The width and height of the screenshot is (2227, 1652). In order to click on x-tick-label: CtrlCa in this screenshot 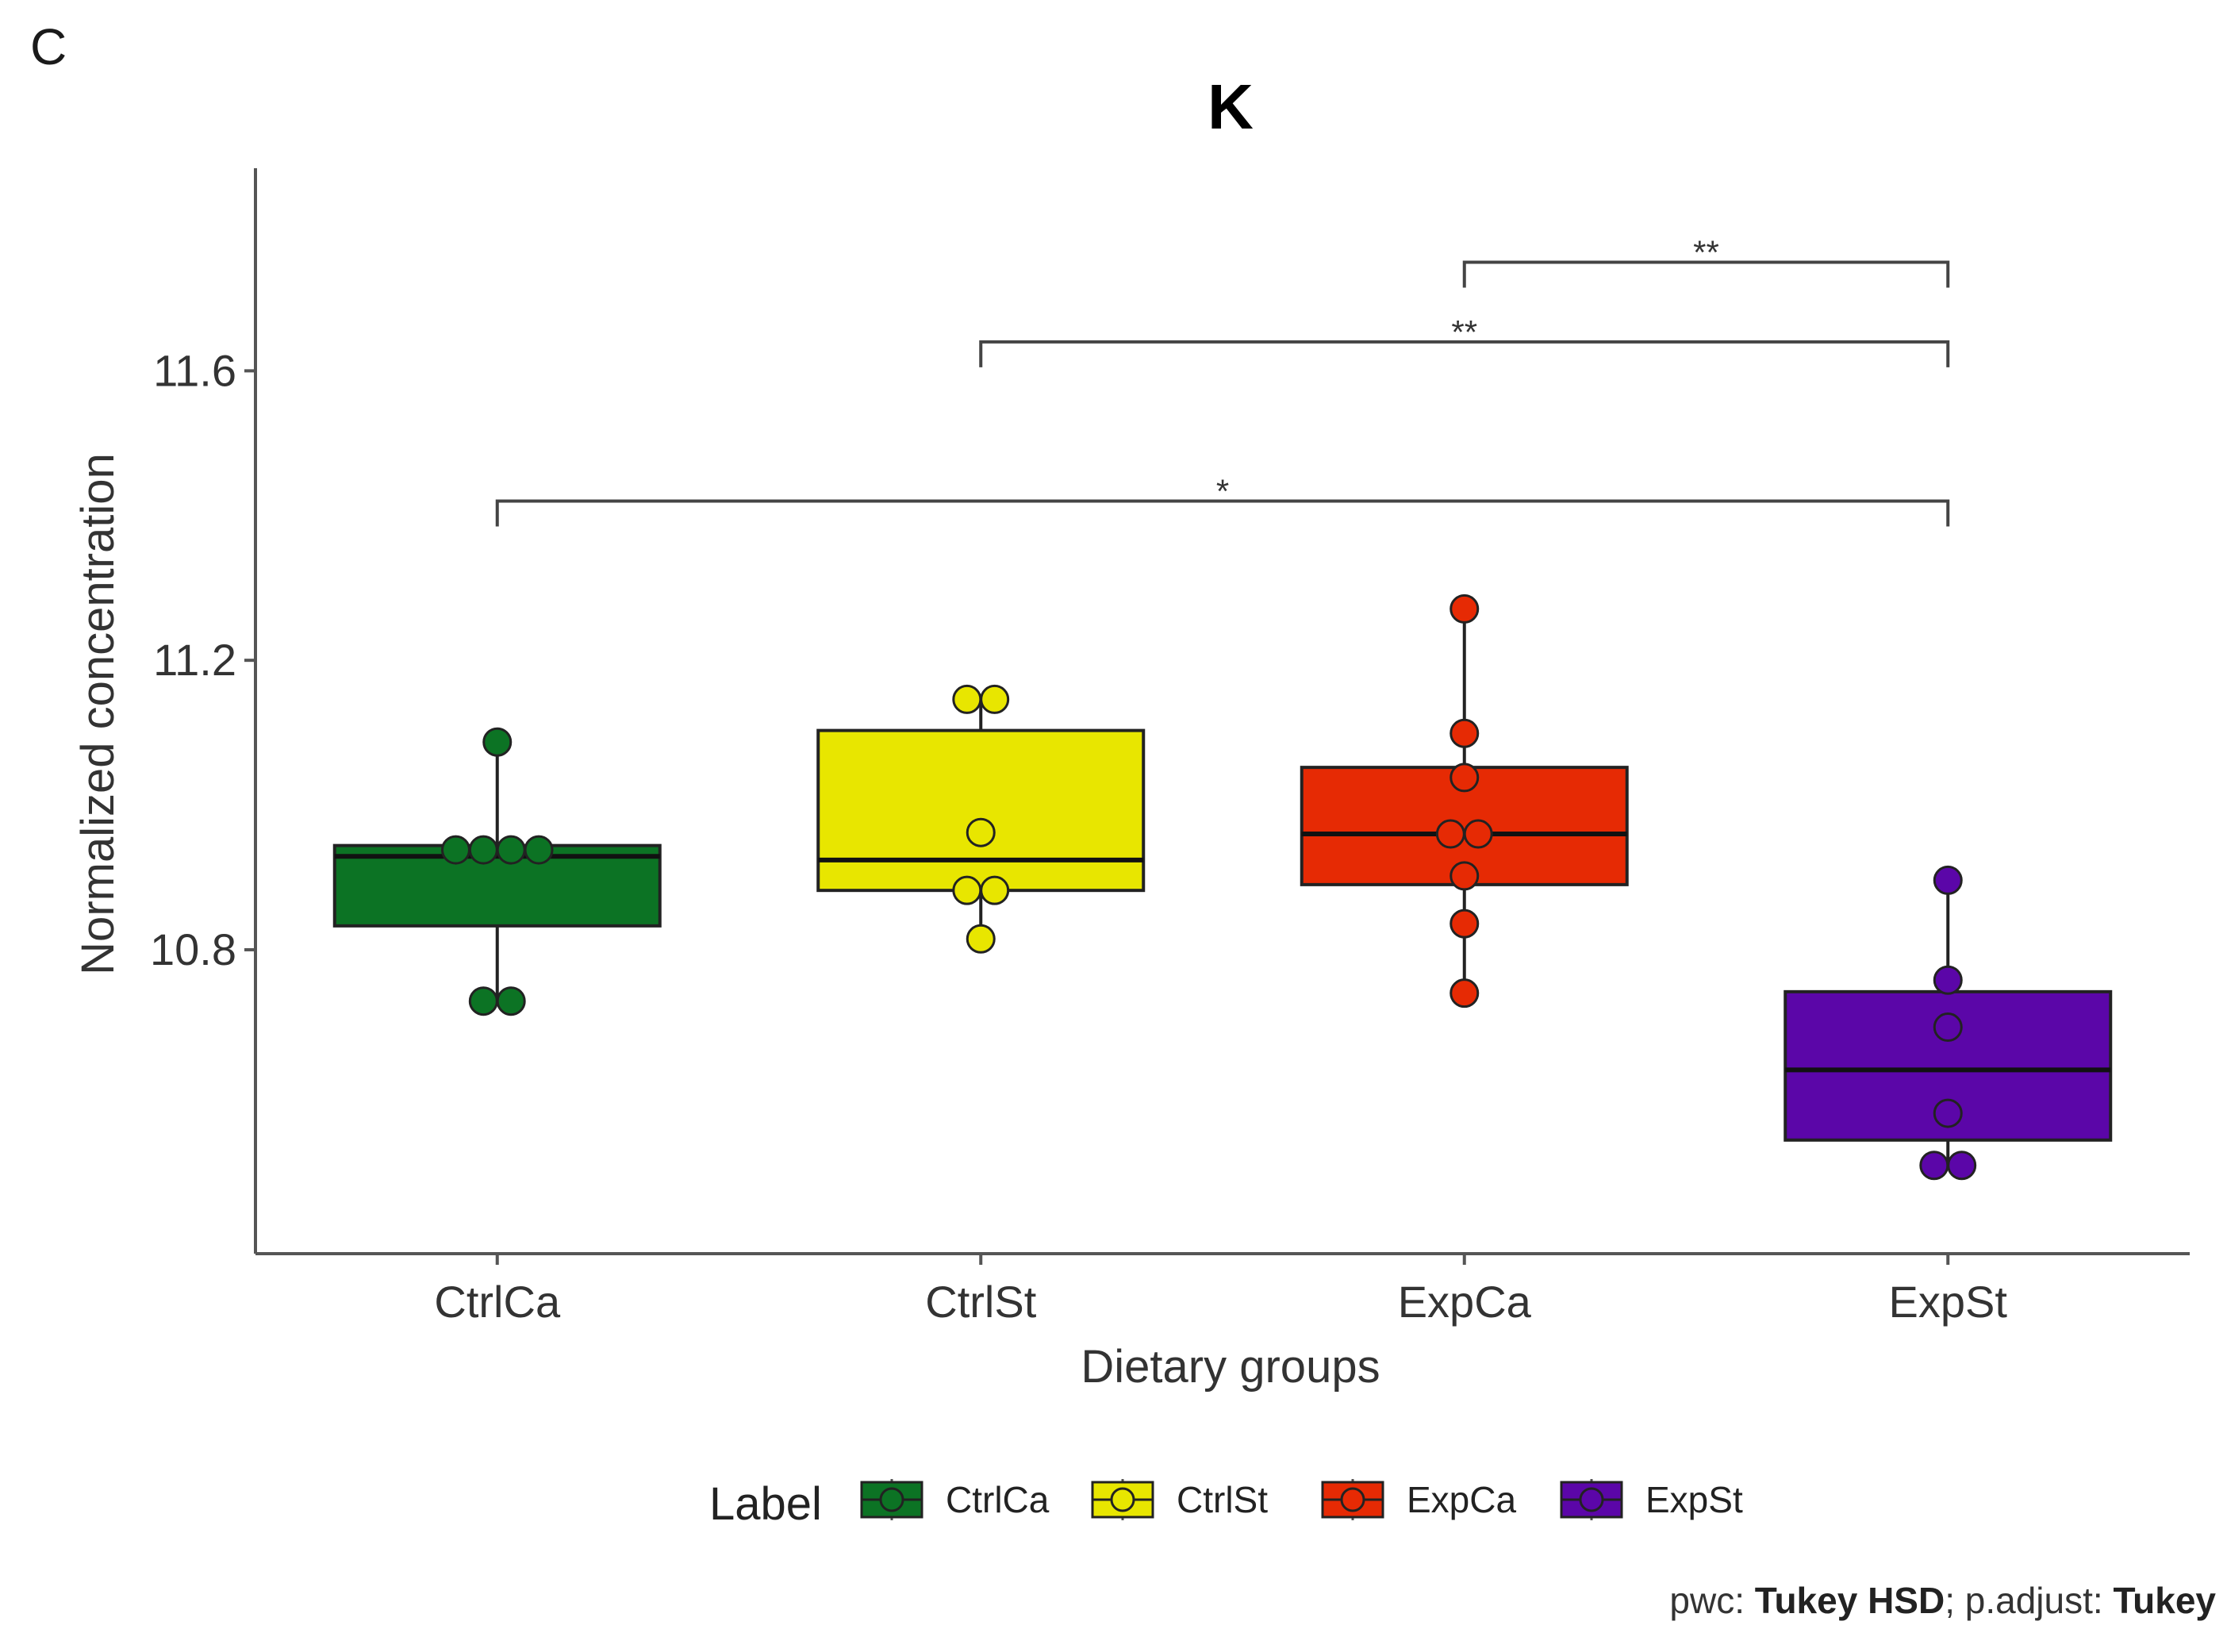, I will do `click(497, 1302)`.